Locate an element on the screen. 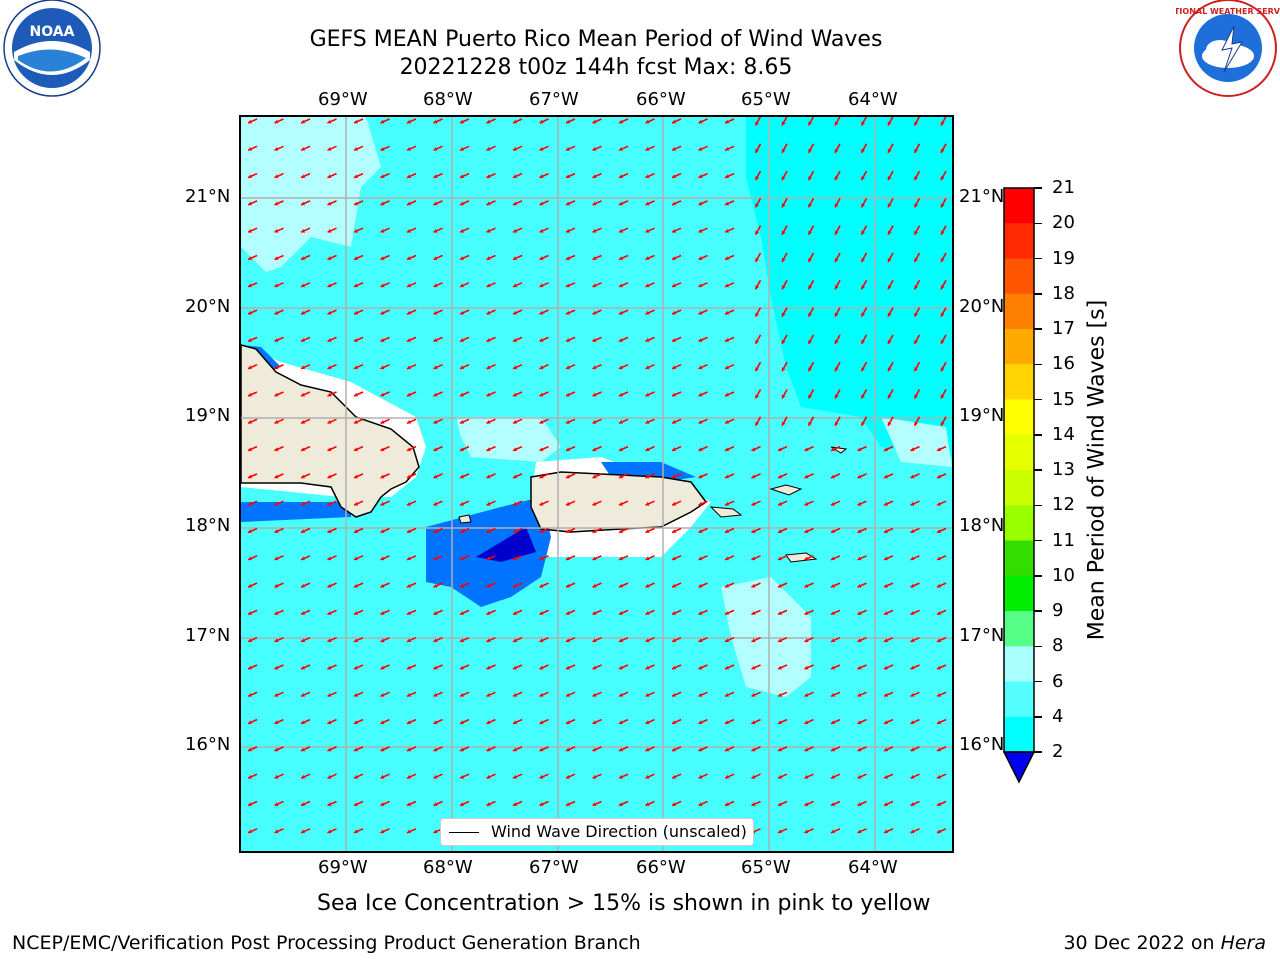  colorbar-tick-label: 15 is located at coordinates (1063, 399).